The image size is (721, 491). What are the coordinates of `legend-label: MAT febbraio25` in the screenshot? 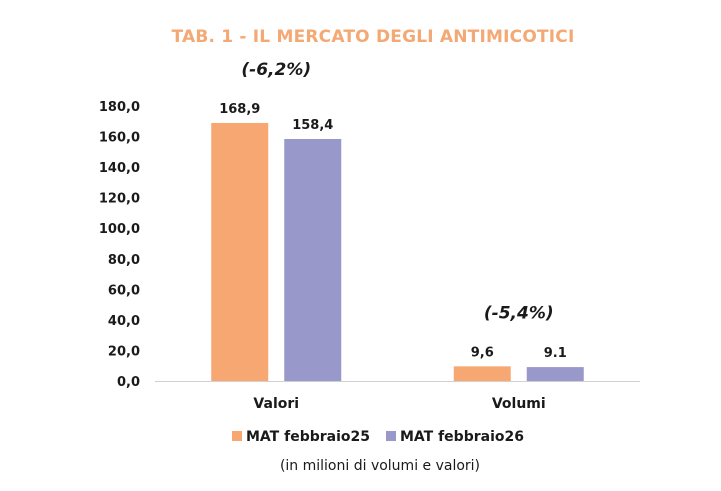 It's located at (308, 437).